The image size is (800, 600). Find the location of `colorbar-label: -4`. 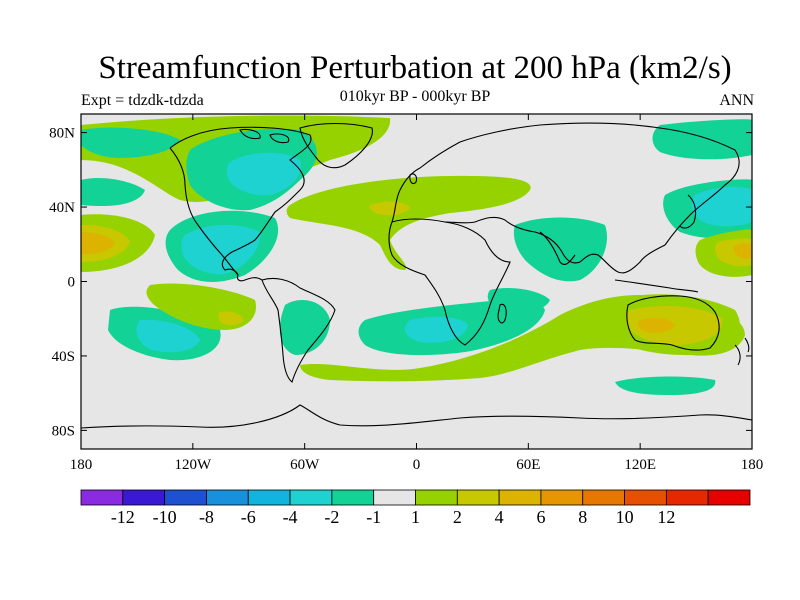

colorbar-label: -4 is located at coordinates (290, 517).